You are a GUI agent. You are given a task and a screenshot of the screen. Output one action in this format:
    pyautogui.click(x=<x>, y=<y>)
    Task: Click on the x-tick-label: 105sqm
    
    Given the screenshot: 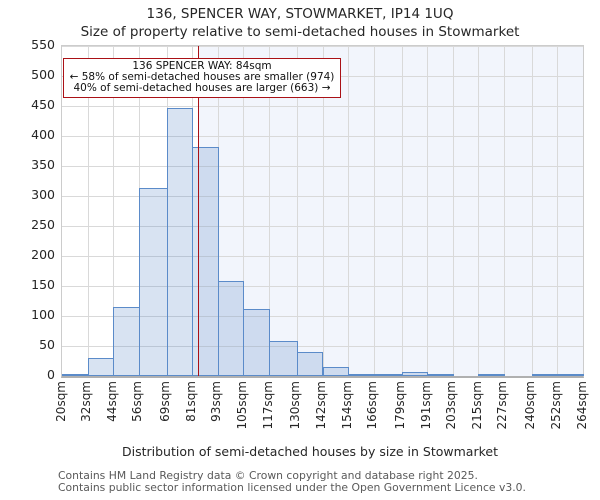 What is the action you would take?
    pyautogui.click(x=241, y=405)
    